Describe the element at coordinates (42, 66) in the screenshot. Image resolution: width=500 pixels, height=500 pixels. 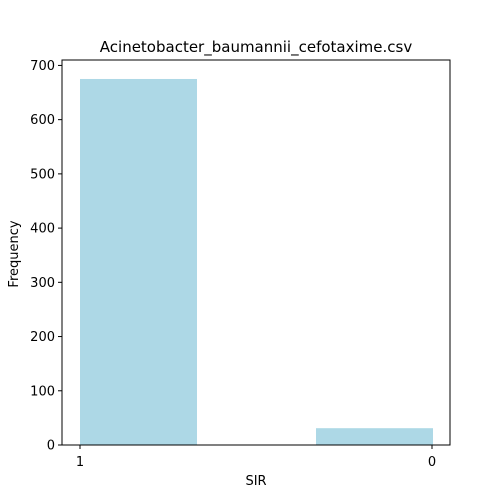
I see `y-tick-label: 700` at that location.